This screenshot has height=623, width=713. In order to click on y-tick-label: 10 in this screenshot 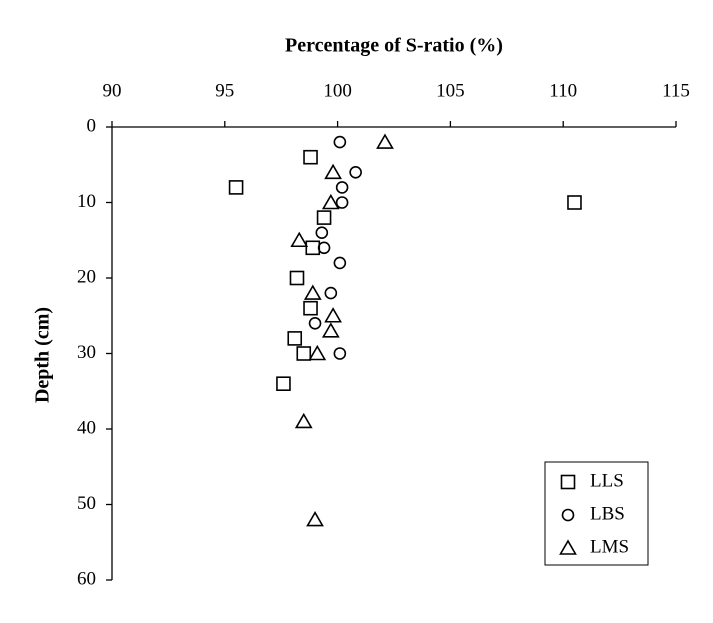, I will do `click(86, 201)`.